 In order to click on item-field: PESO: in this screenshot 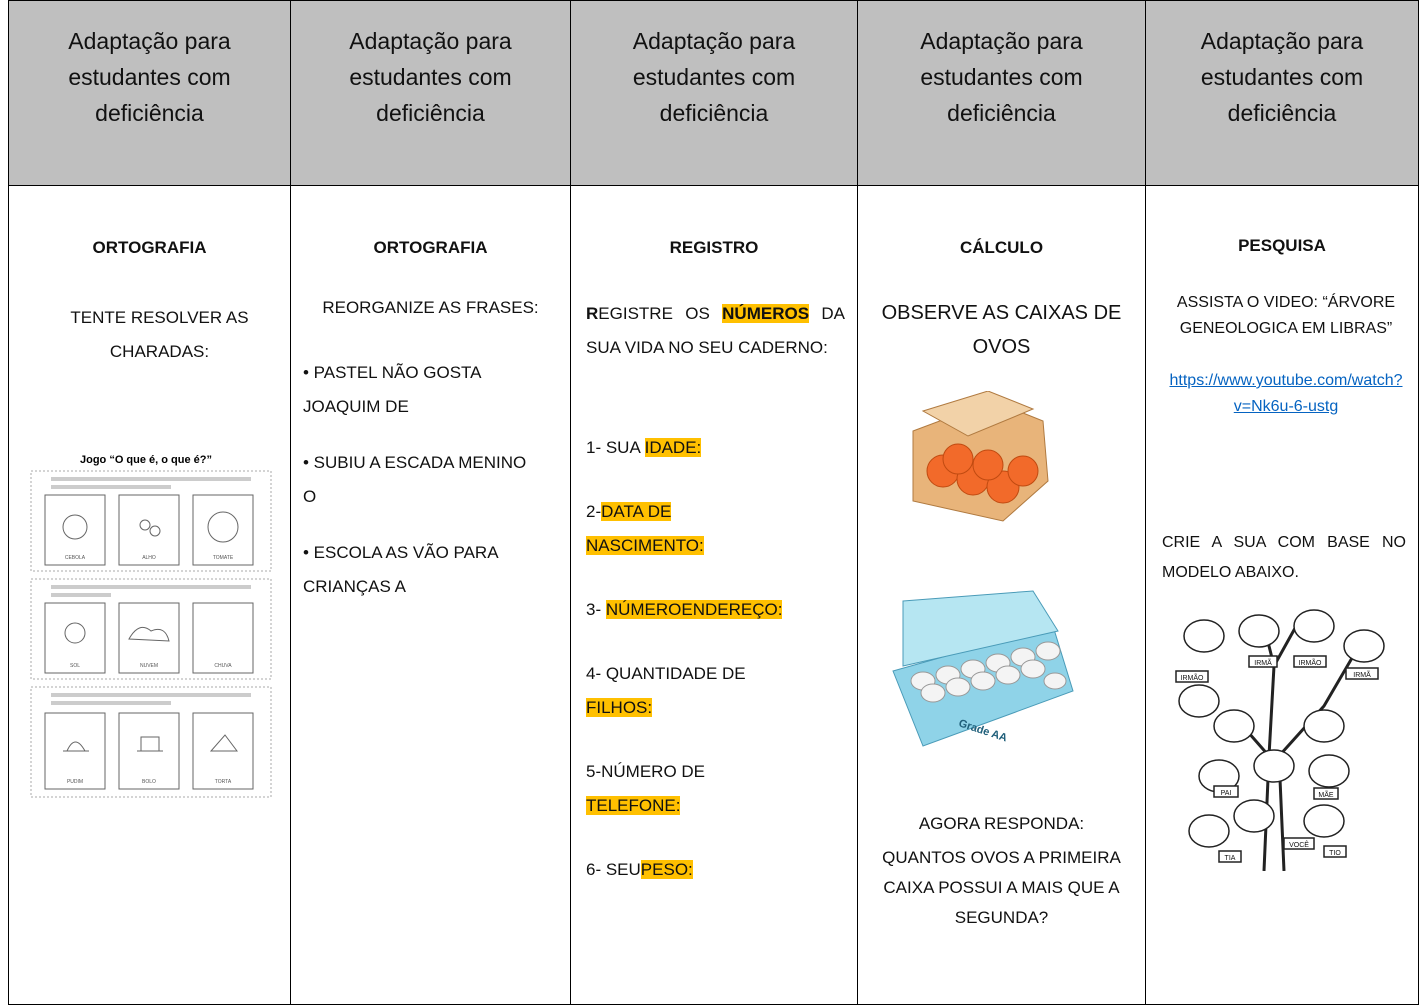, I will do `click(666, 869)`.